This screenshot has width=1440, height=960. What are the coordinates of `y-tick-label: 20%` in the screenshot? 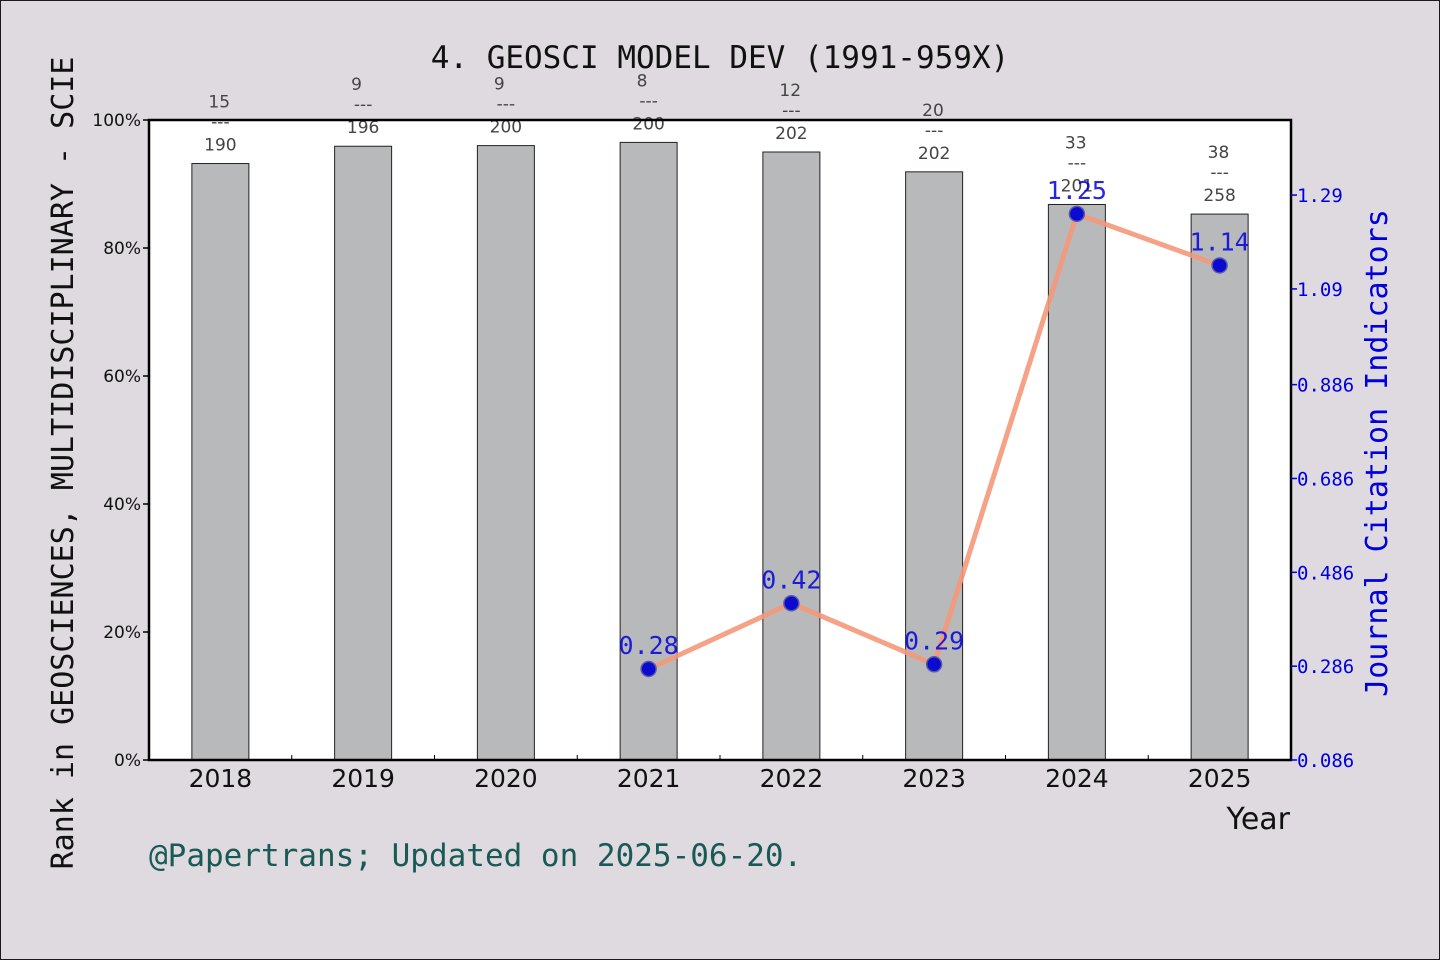 It's located at (122, 633).